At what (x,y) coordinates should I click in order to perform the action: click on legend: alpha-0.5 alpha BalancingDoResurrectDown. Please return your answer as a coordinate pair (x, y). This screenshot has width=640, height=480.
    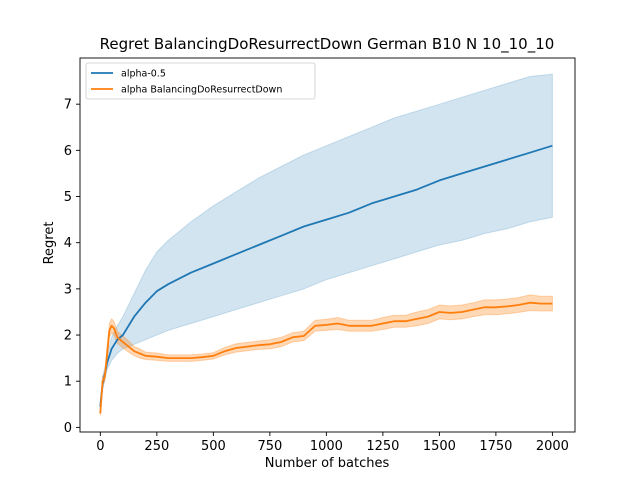
    Looking at the image, I should click on (200, 81).